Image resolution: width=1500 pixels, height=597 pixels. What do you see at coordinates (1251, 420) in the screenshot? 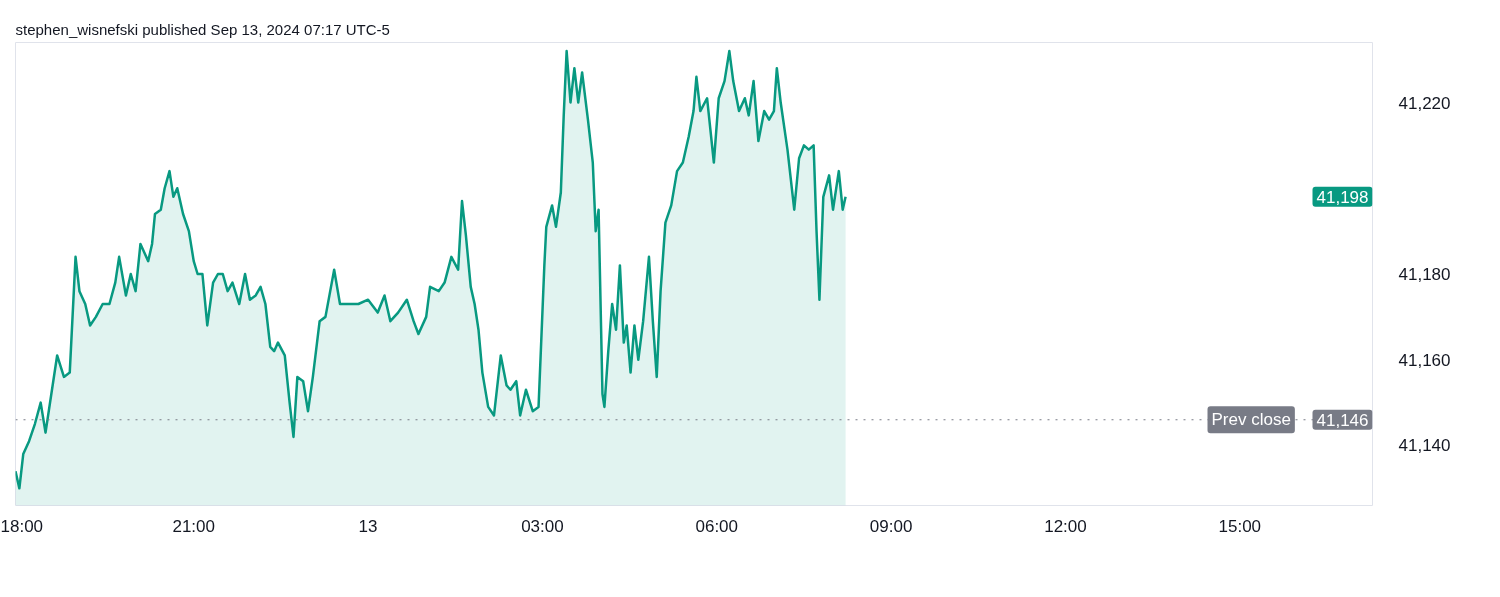
I see `ref-line-label: Prev close` at bounding box center [1251, 420].